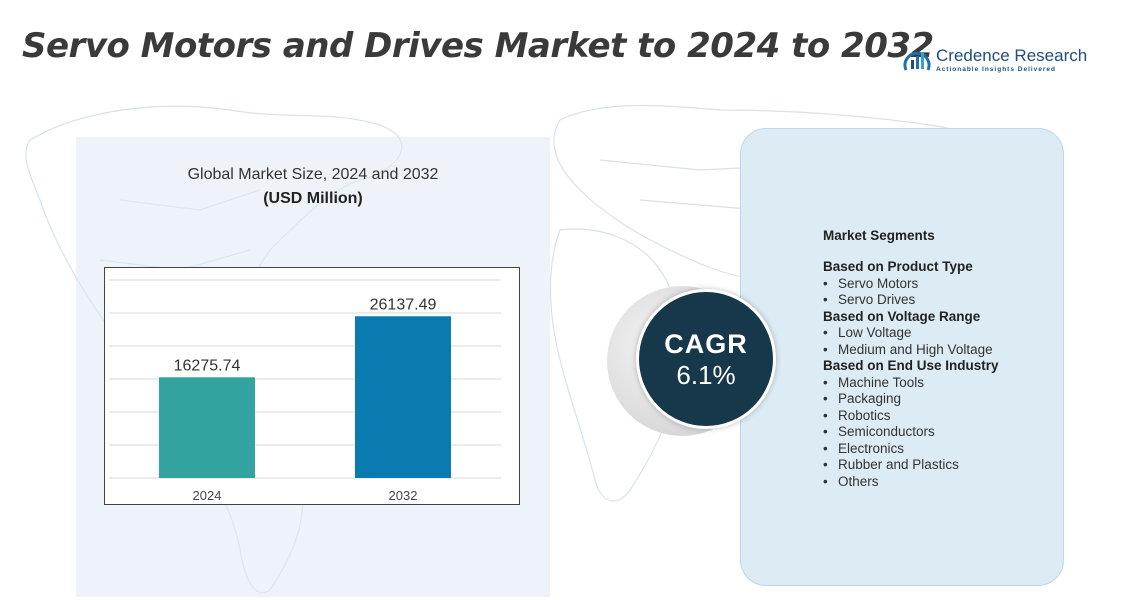 This screenshot has width=1122, height=600. Describe the element at coordinates (898, 464) in the screenshot. I see `segment-item-label: Rubber and Plastics` at that location.